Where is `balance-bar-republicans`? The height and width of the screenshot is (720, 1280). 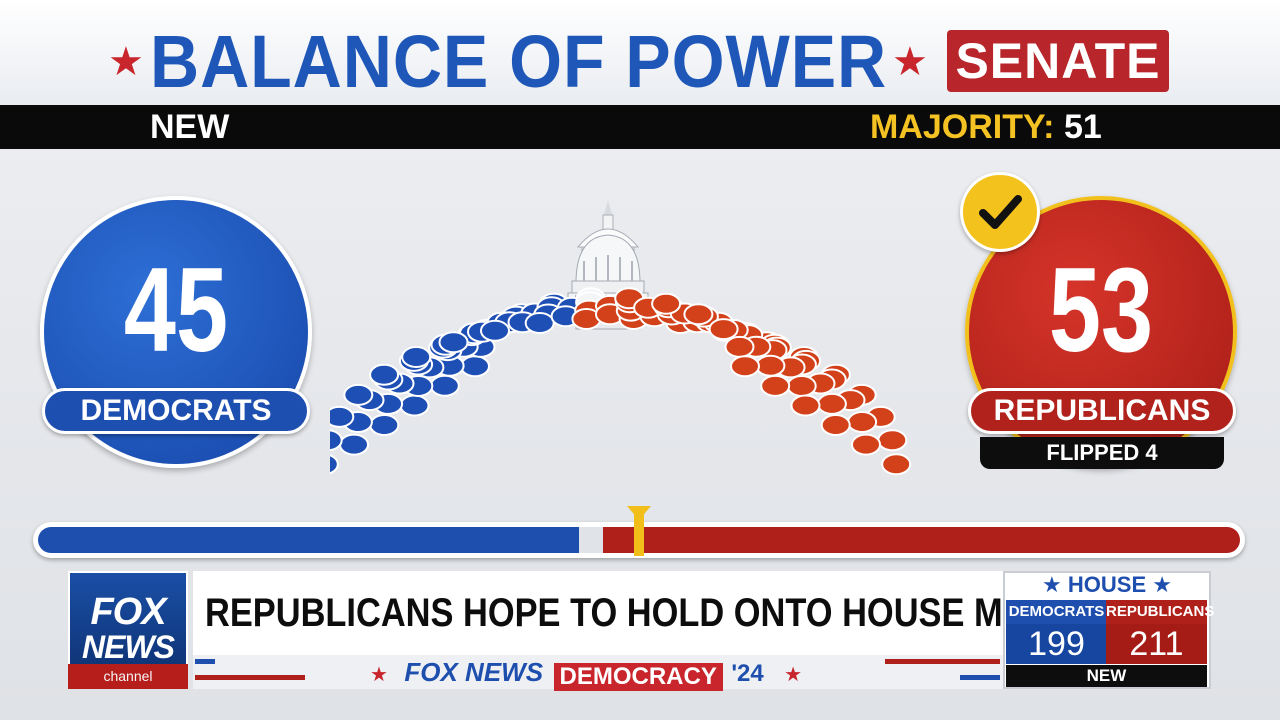 balance-bar-republicans is located at coordinates (921, 540).